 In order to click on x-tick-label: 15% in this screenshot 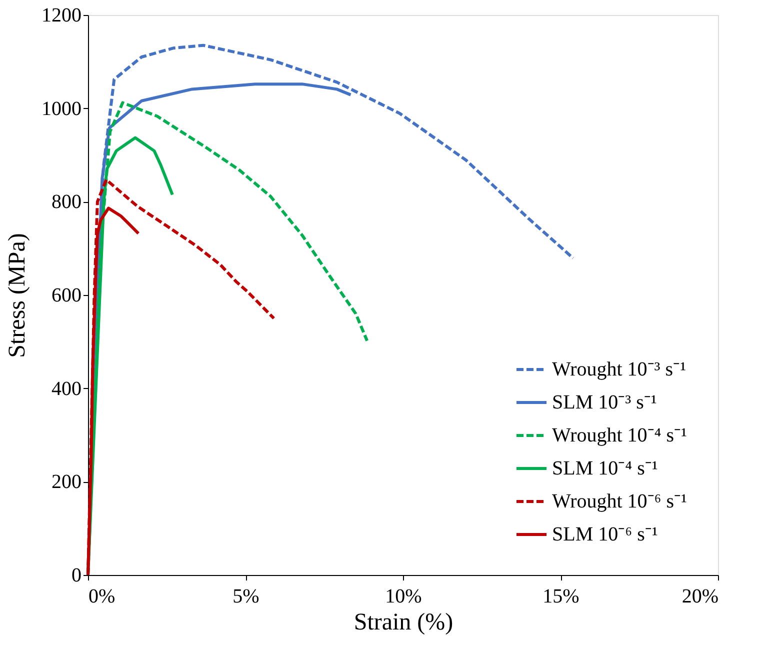, I will do `click(561, 597)`.